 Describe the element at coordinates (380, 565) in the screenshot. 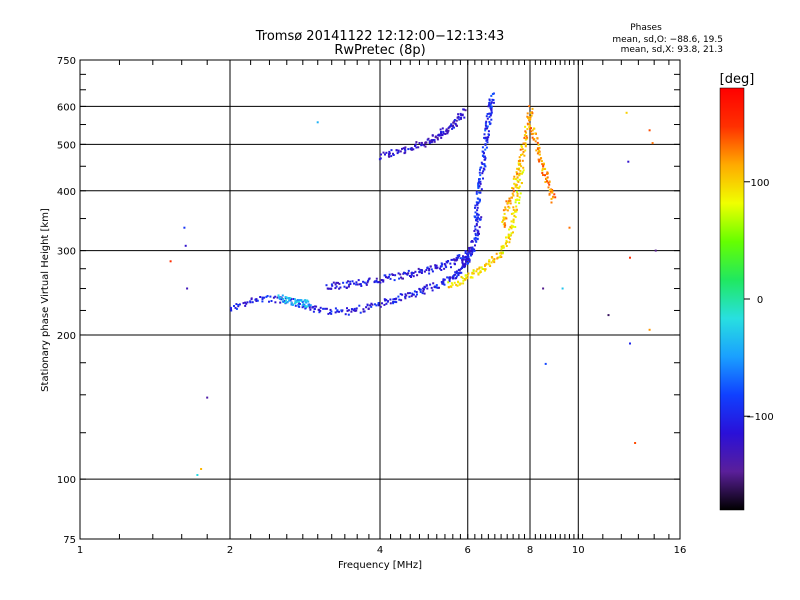

I see `x-axis-label: Frequency [MHz]` at that location.